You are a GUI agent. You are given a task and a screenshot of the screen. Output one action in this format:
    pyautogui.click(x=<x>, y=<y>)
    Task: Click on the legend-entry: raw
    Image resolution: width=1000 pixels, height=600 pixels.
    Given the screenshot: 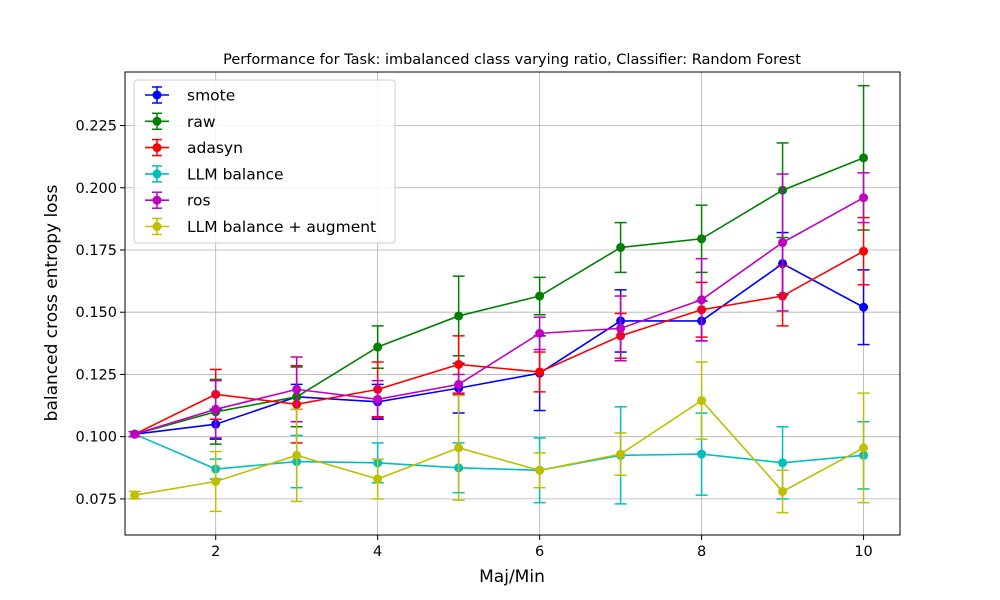 What is the action you would take?
    pyautogui.click(x=180, y=121)
    